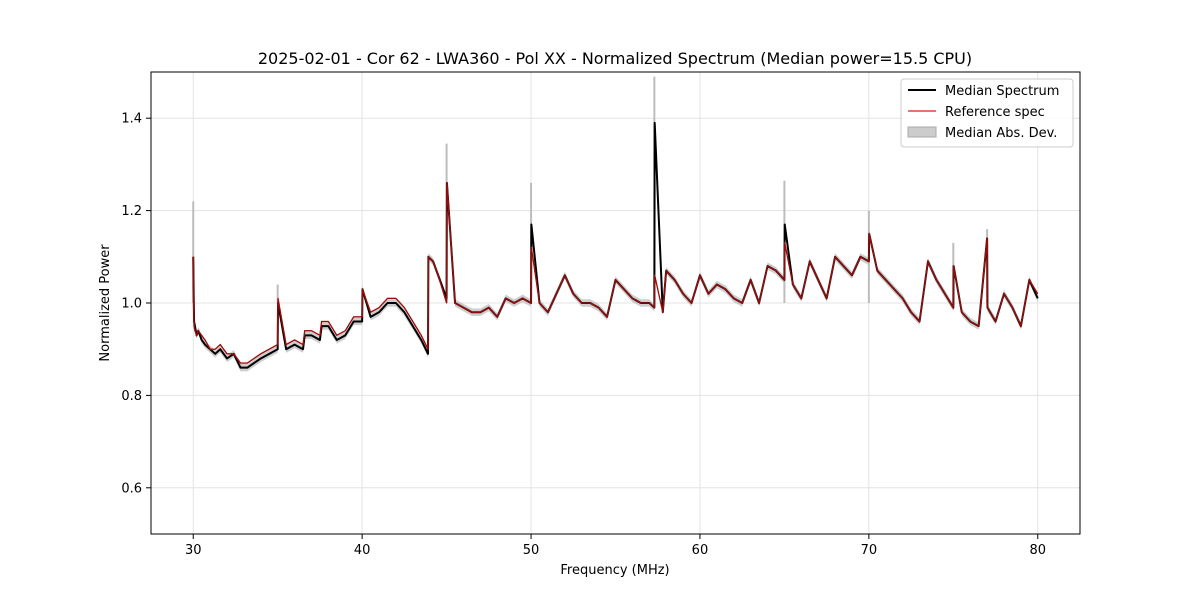 This screenshot has height=600, width=1200. Describe the element at coordinates (131, 488) in the screenshot. I see `y-tick-label: 0.6` at that location.